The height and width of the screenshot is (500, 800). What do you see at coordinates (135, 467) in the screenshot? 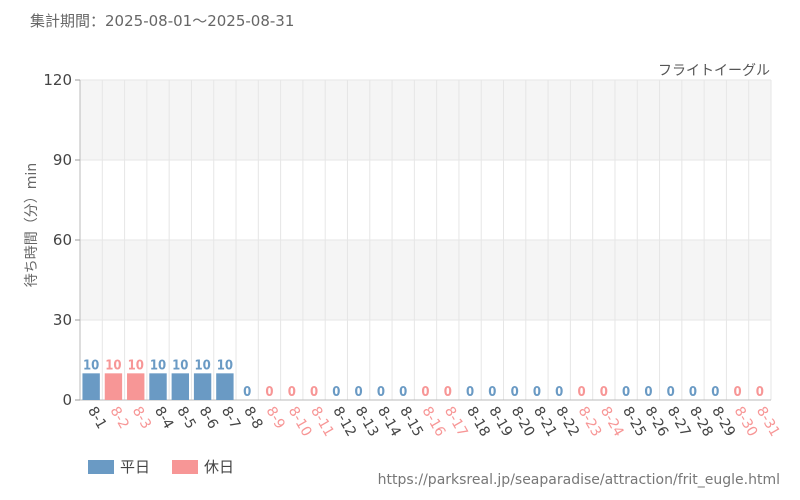
I see `legend-weekday-label: 平日` at bounding box center [135, 467].